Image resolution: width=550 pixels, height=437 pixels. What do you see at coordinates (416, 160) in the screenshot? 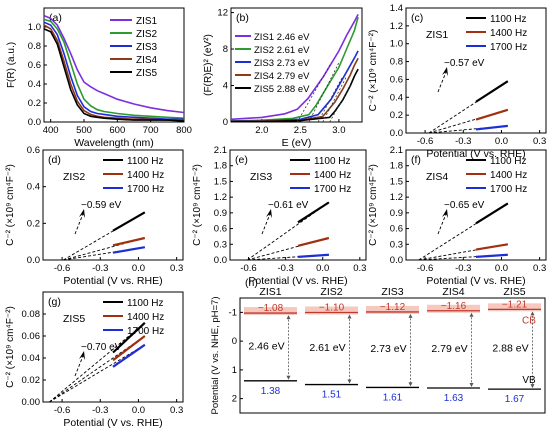
I see `panel-tag: (f)` at bounding box center [416, 160].